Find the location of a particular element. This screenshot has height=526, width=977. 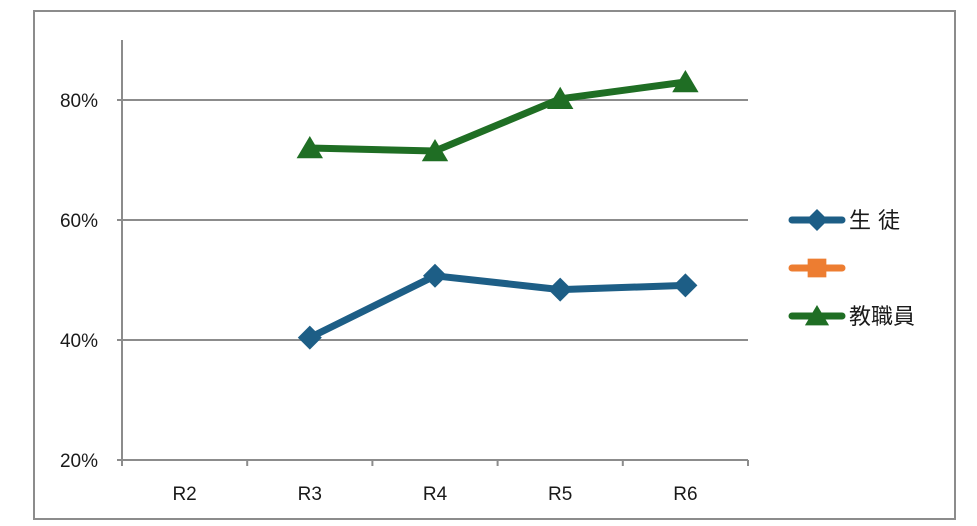

y-tick-label: 60% is located at coordinates (79, 221).